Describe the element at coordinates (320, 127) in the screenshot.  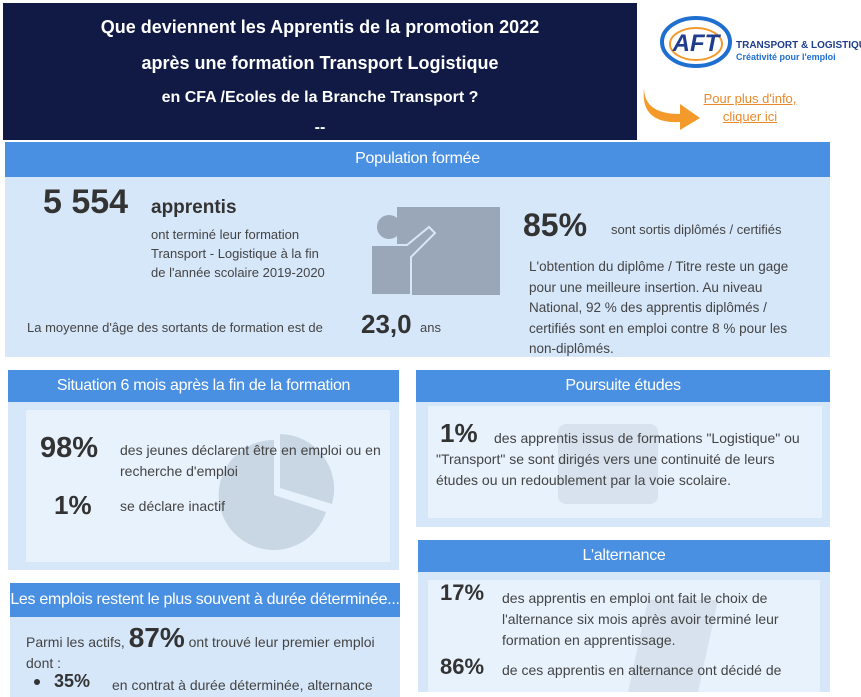
I see `title-line: --` at that location.